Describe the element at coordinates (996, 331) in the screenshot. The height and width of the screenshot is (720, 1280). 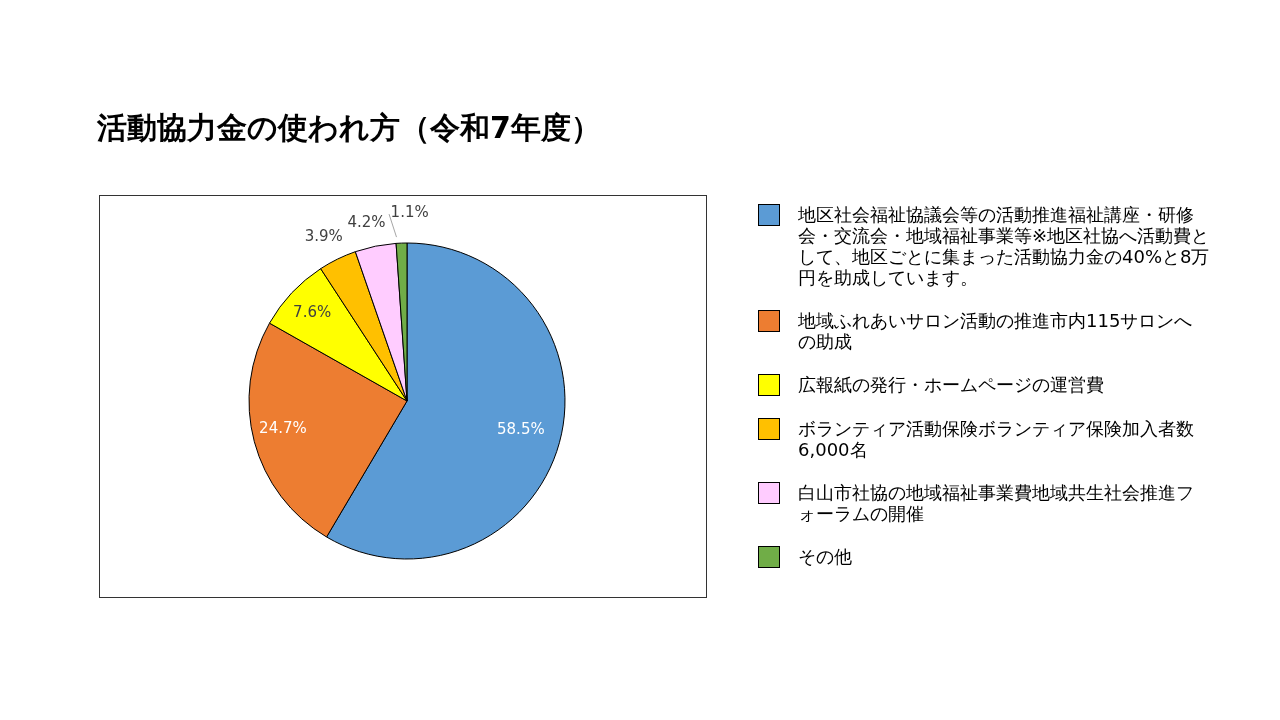
I see `legend-label: 地域ふれあいサロン活動の推進市内115サロンへの助成` at that location.